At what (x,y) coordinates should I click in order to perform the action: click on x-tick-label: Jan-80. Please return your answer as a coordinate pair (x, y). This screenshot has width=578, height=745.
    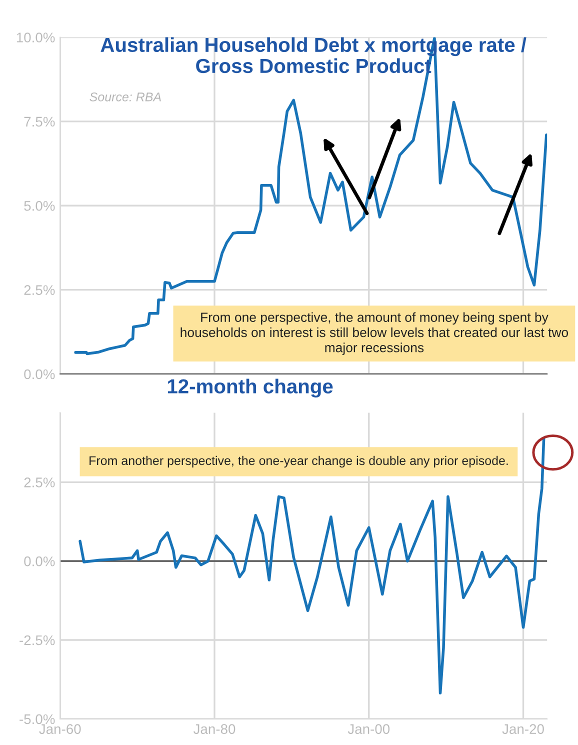
    Looking at the image, I should click on (214, 729).